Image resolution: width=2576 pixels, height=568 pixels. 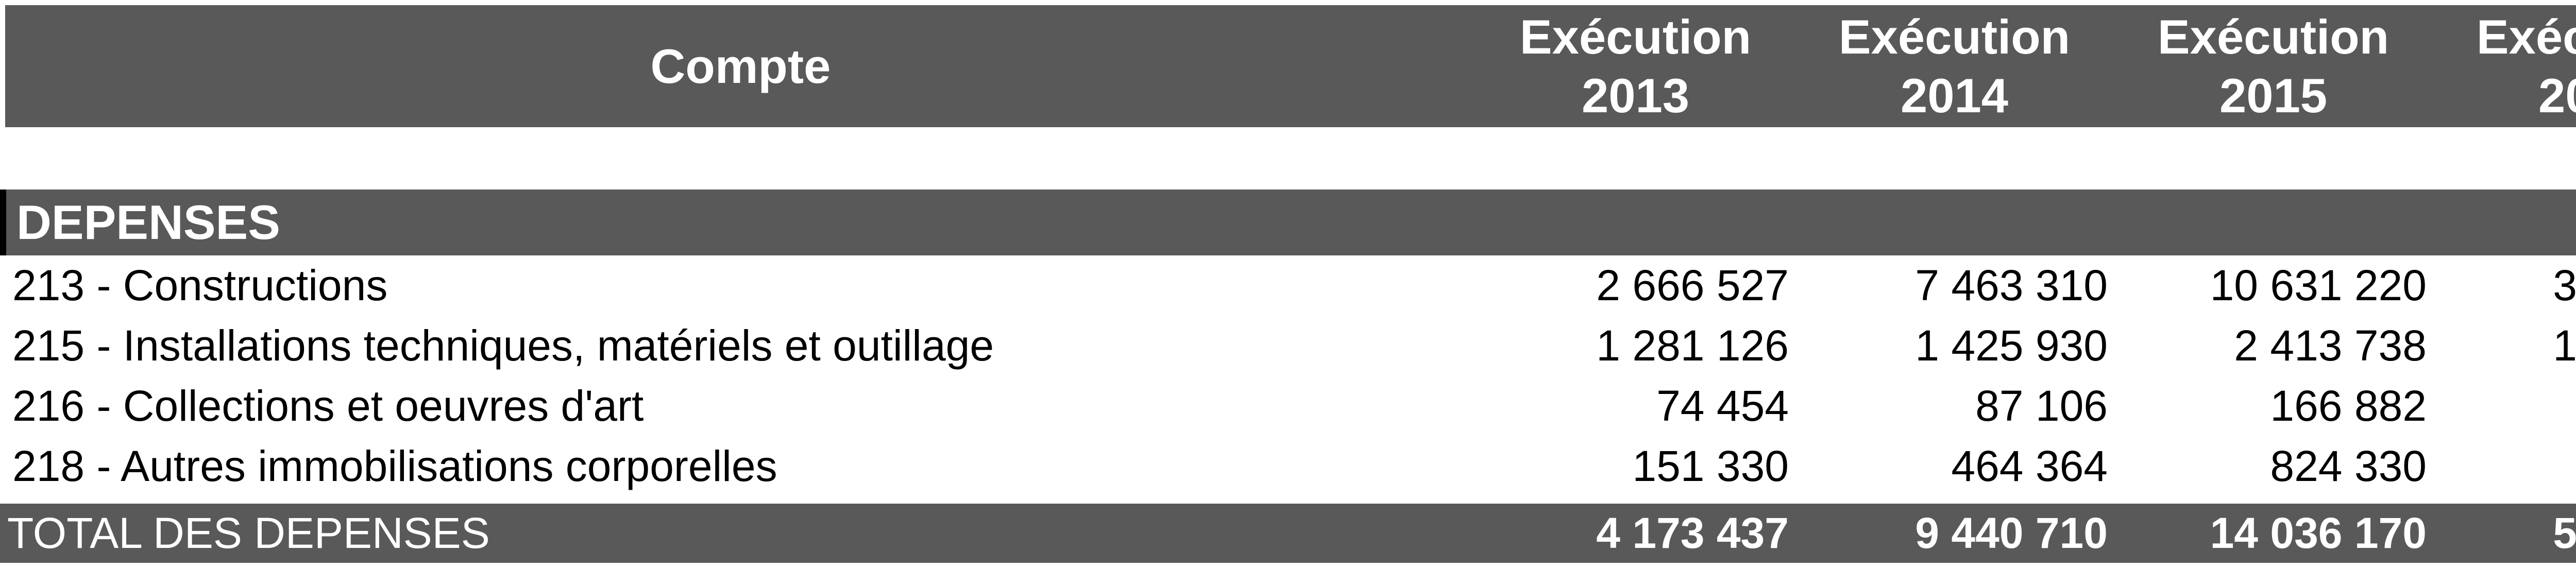 What do you see at coordinates (2564, 285) in the screenshot?
I see `value-cell-2016: 3 940 161` at bounding box center [2564, 285].